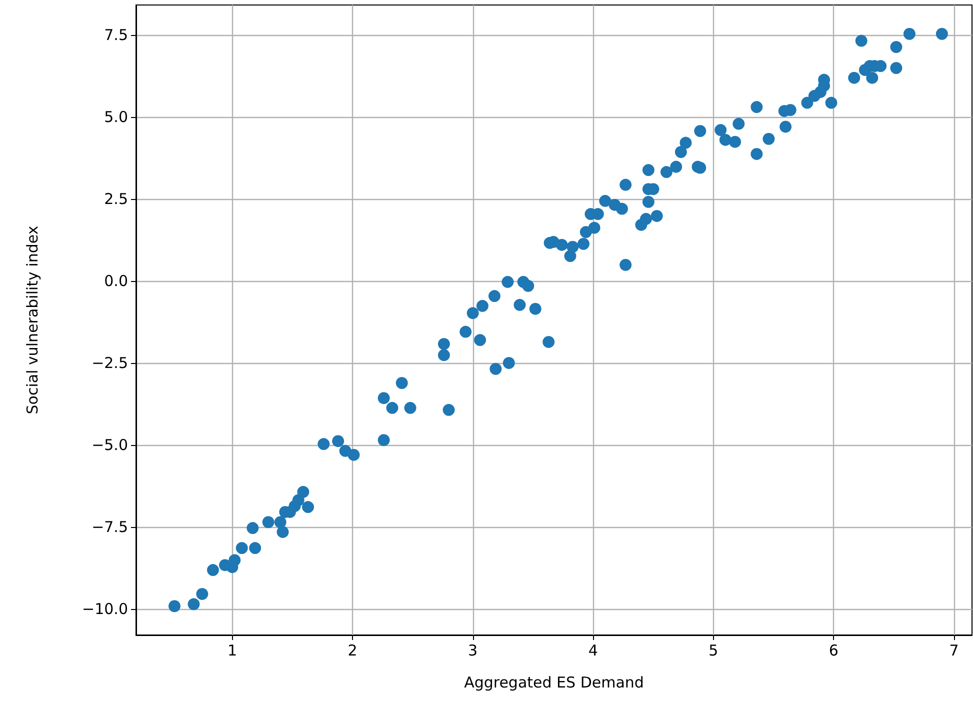  Describe the element at coordinates (116, 281) in the screenshot. I see `y-tick-label: 0.0` at that location.